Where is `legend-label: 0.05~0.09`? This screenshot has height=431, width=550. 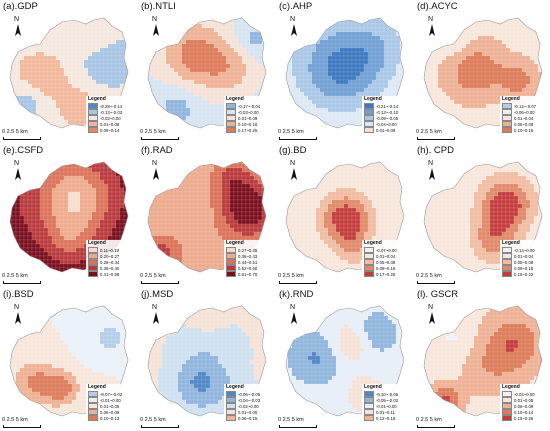 legend-label: 0.05~0.09 is located at coordinates (524, 124).